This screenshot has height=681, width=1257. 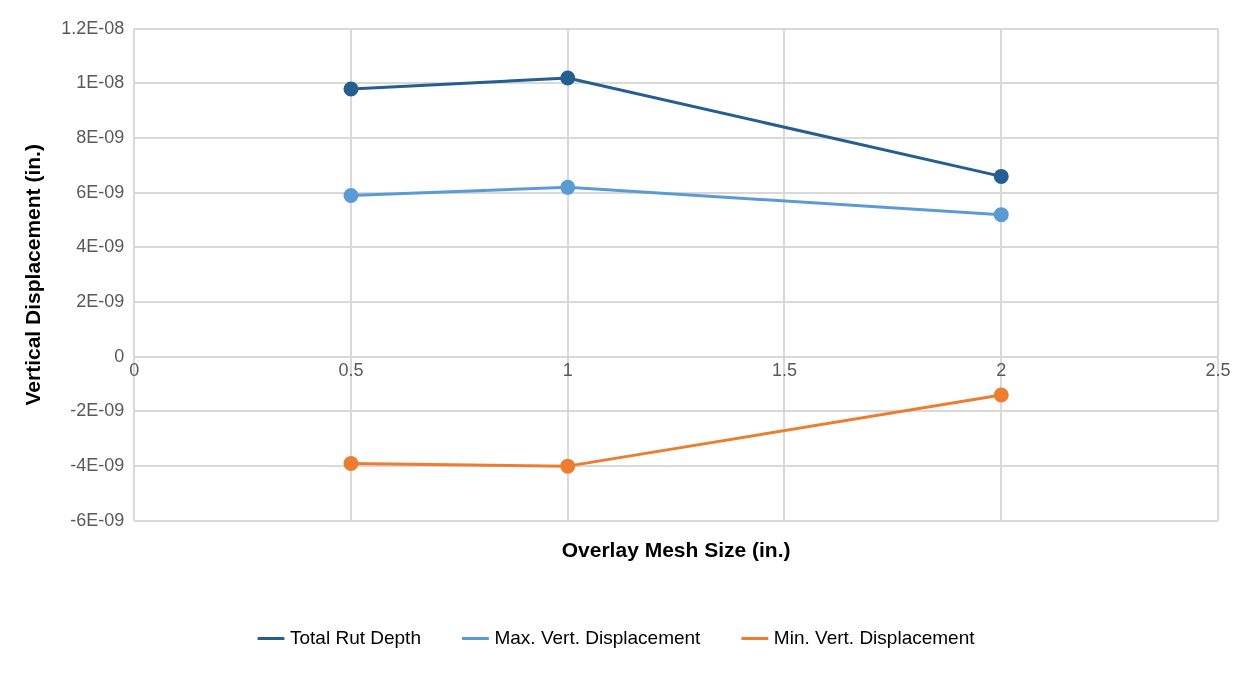 I want to click on y-tick-label: 1E-08, so click(x=100, y=82).